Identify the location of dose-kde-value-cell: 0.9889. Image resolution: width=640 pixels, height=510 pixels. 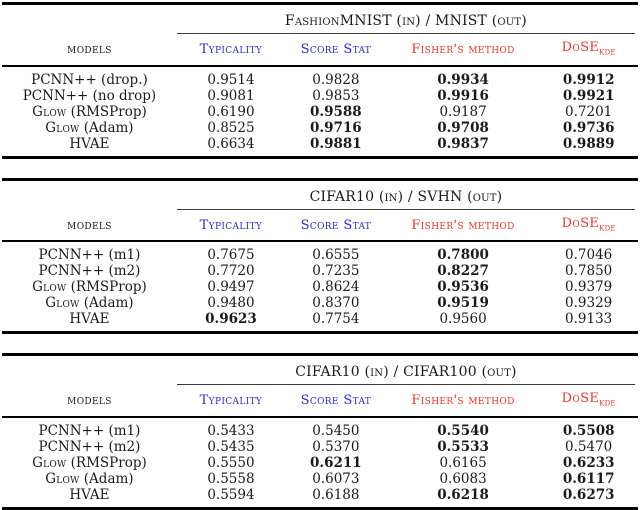
(588, 143).